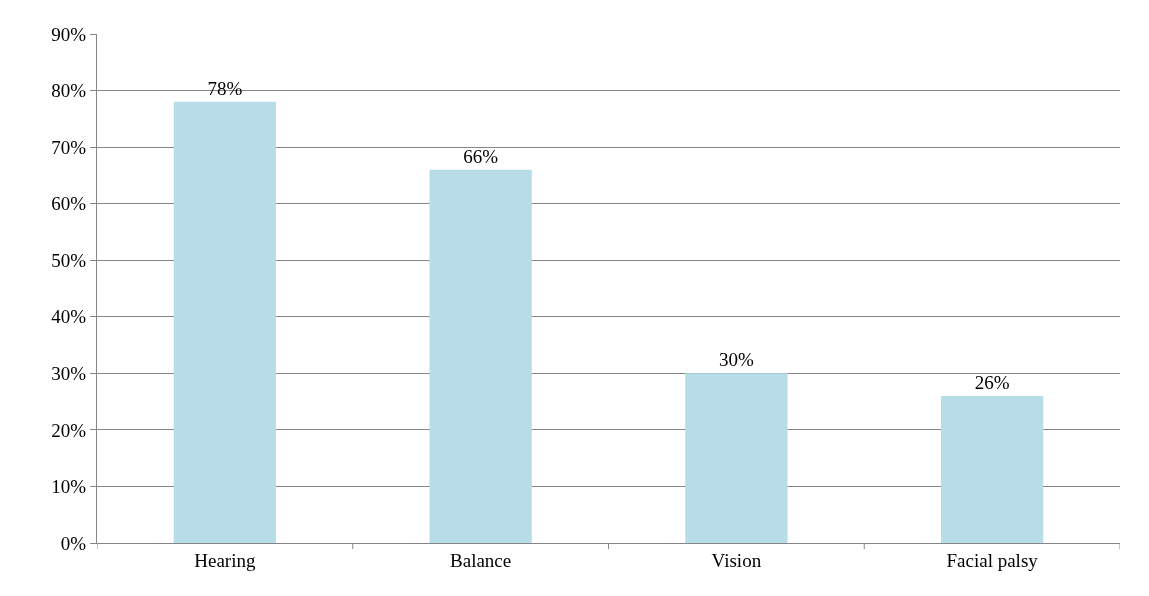 The width and height of the screenshot is (1149, 596). Describe the element at coordinates (69, 204) in the screenshot. I see `y-tick-label: 60%` at that location.